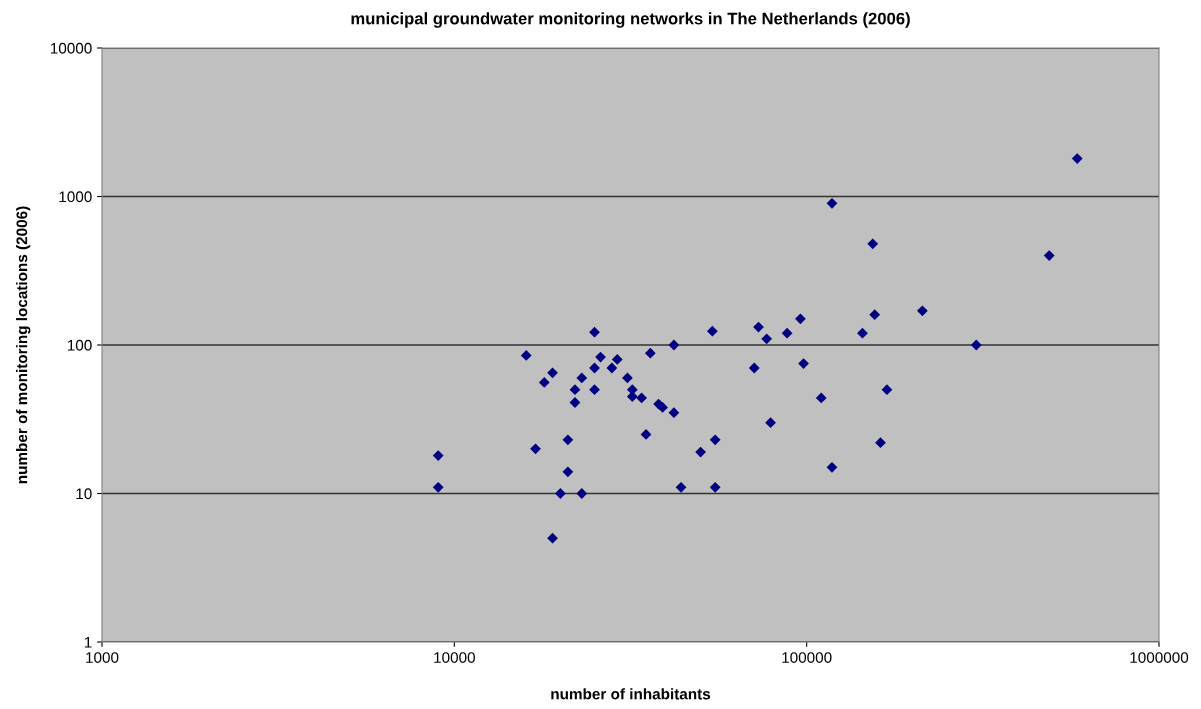 Image resolution: width=1201 pixels, height=709 pixels. I want to click on x-tick-label: 1000000, so click(1159, 657).